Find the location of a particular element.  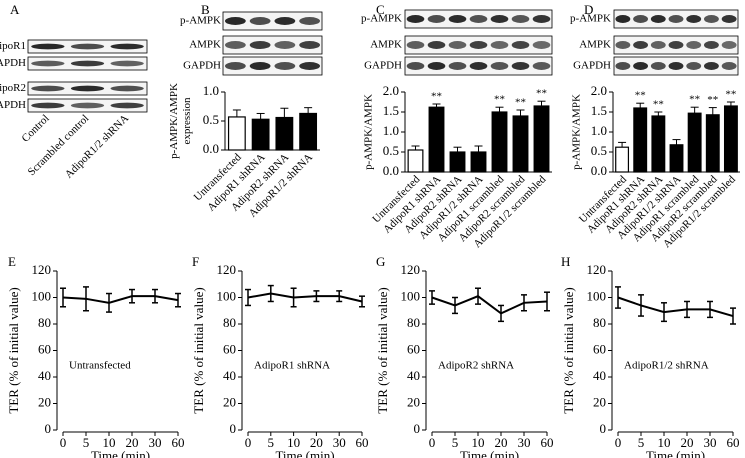

panel-letter: F is located at coordinates (195, 261).